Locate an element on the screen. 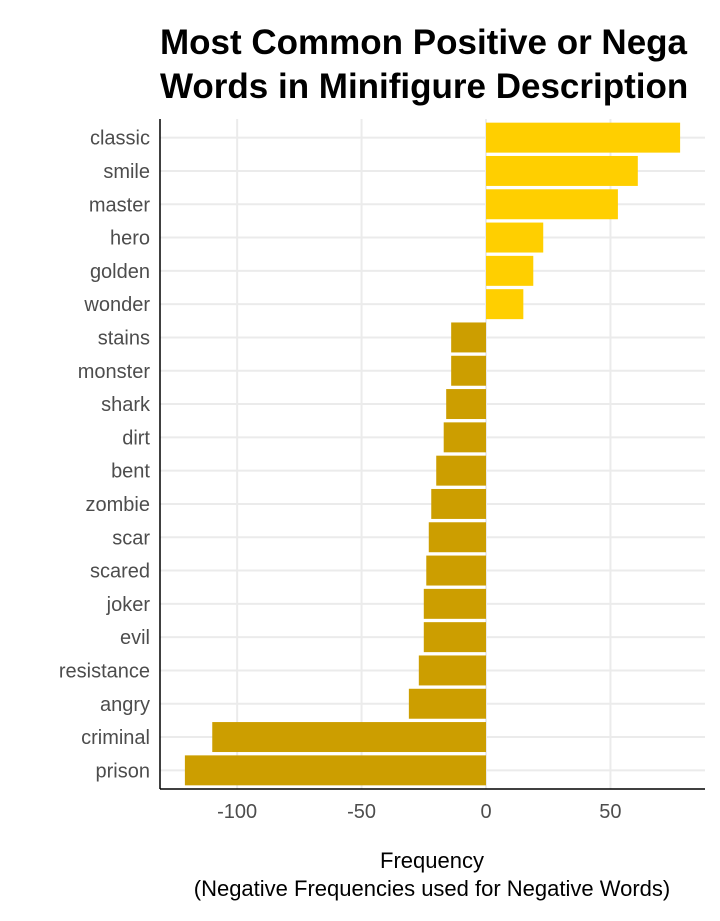 The width and height of the screenshot is (720, 921). category-label-shark: shark is located at coordinates (126, 405).